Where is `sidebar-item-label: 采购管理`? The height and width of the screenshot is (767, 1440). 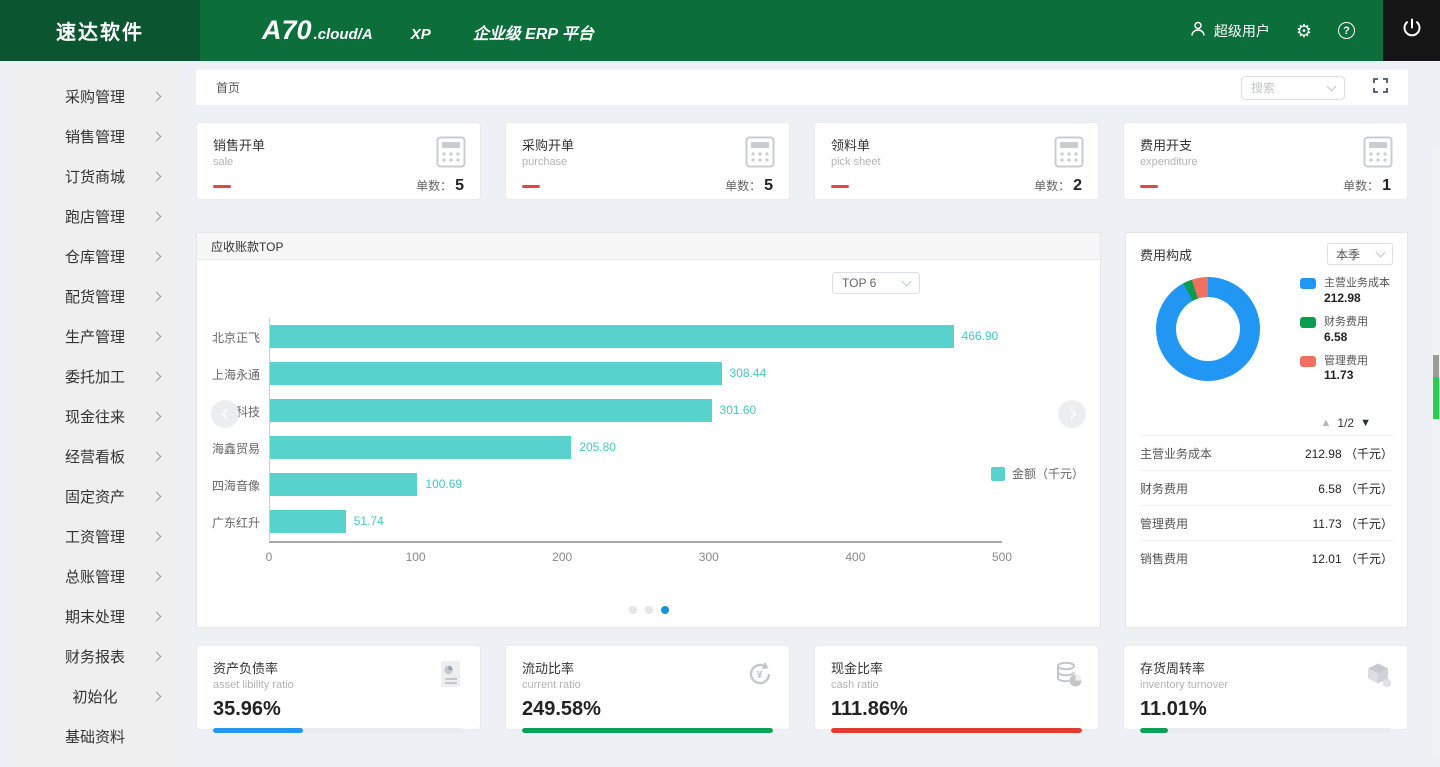
sidebar-item-label: 采购管理 is located at coordinates (94, 97).